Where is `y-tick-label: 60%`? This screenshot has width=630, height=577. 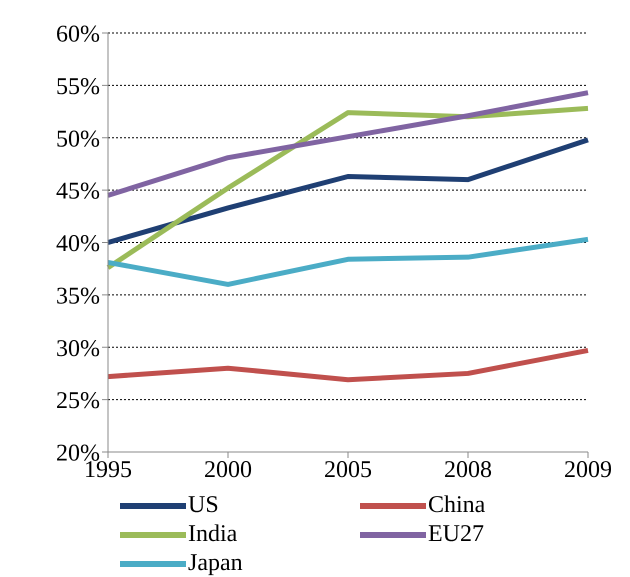 y-tick-label: 60% is located at coordinates (78, 35).